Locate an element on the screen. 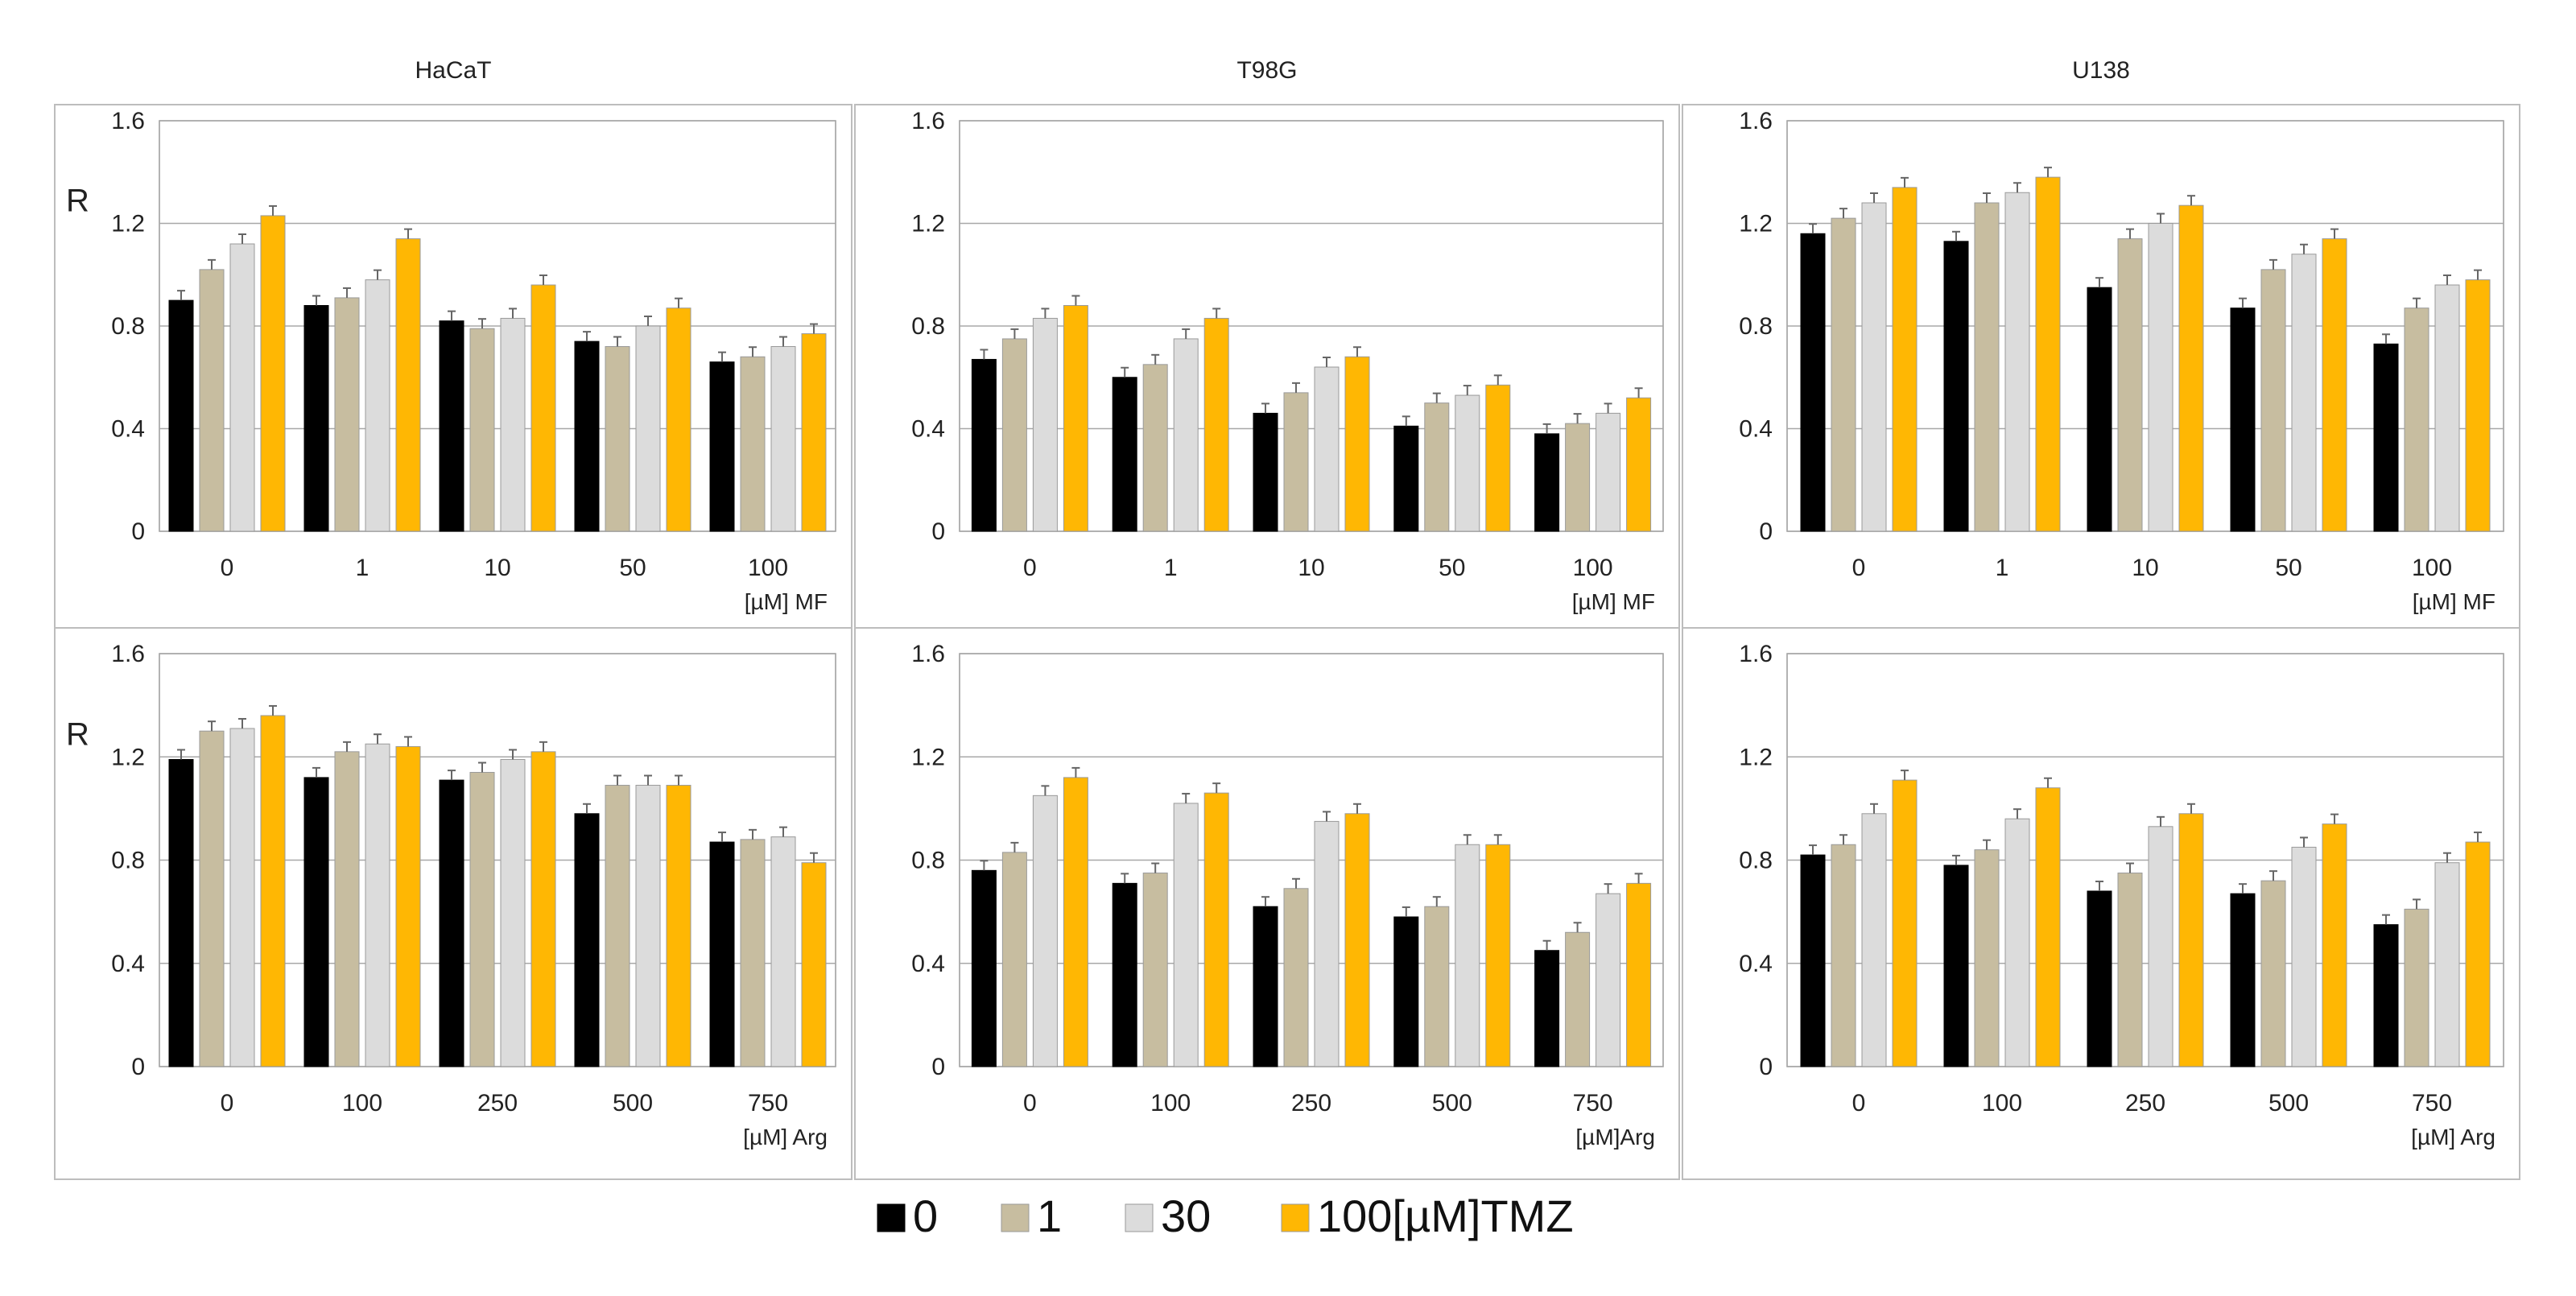  chart-panel-4: 0 0.4 0.8 1.2 1.6 R 0 100 250 500 750 [µM] Arg is located at coordinates (453, 904).